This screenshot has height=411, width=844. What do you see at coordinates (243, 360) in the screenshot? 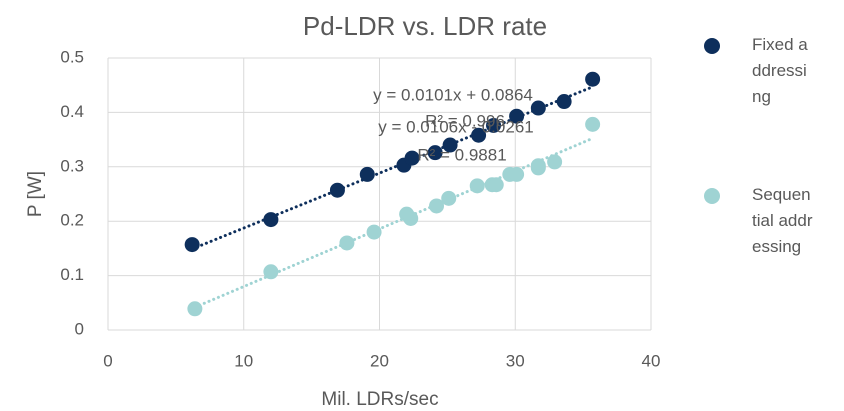
I see `x-tick-label: 10` at bounding box center [243, 360].